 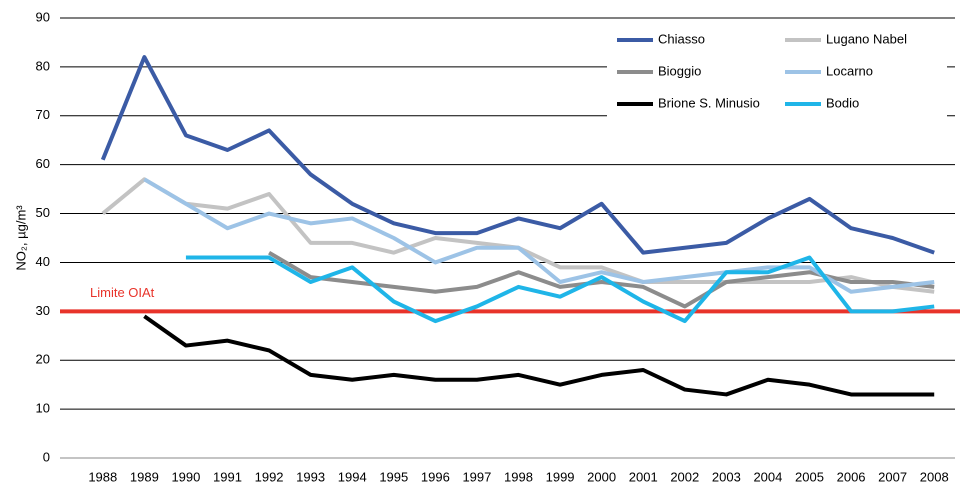 What do you see at coordinates (679, 70) in the screenshot?
I see `legend-label: Bioggio` at bounding box center [679, 70].